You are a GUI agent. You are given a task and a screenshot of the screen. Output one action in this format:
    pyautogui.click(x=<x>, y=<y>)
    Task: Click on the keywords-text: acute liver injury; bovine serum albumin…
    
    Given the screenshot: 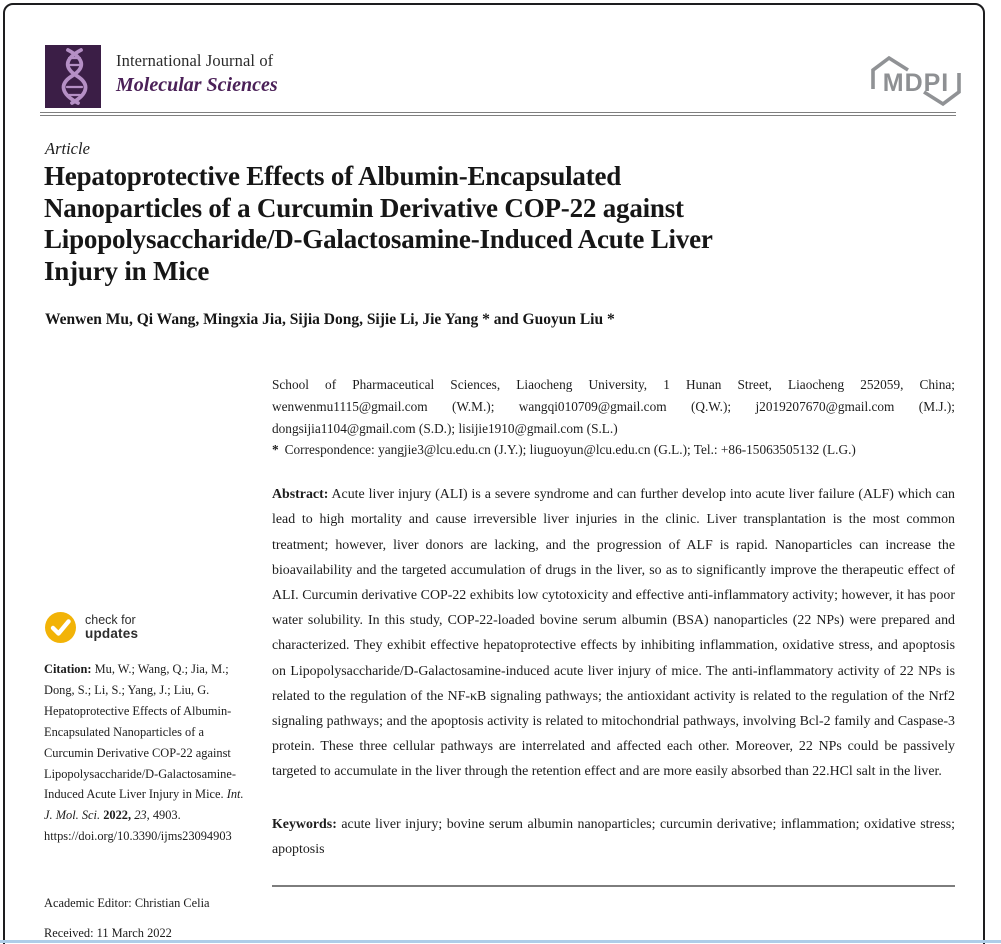 What is the action you would take?
    pyautogui.click(x=613, y=836)
    